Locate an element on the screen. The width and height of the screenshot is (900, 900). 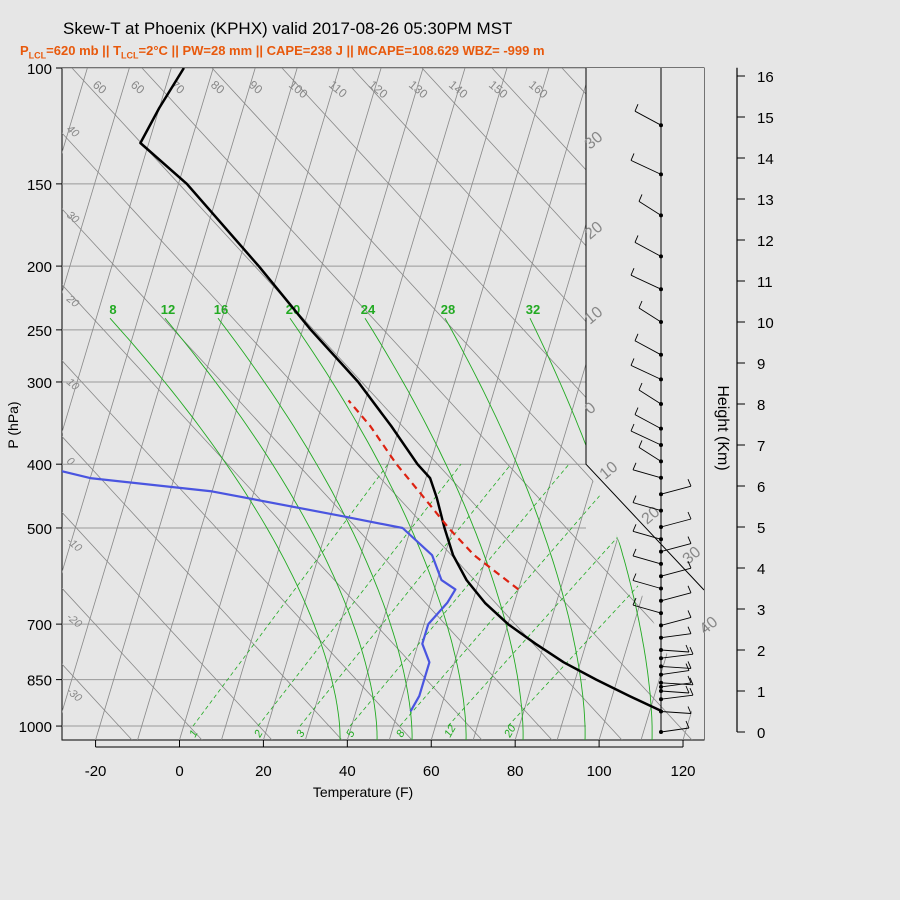
x-tick-label: -20 is located at coordinates (96, 771).